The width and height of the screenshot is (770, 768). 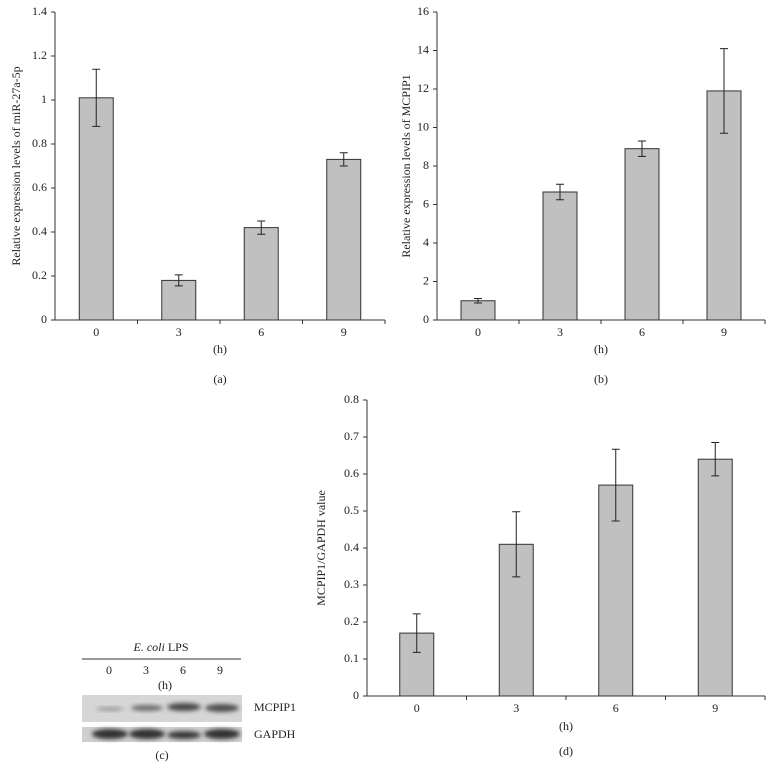 What do you see at coordinates (148, 647) in the screenshot?
I see `blot-agent: E. coli` at bounding box center [148, 647].